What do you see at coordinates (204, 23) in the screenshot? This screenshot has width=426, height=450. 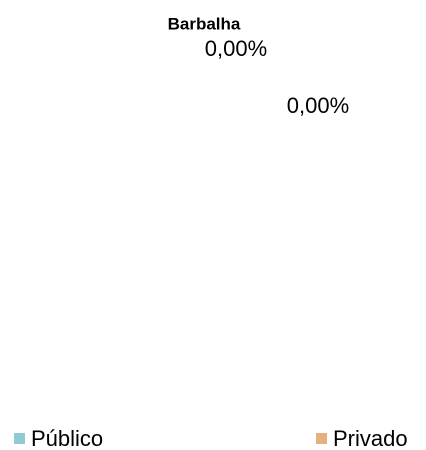 I see `chart-title: Barbalha` at bounding box center [204, 23].